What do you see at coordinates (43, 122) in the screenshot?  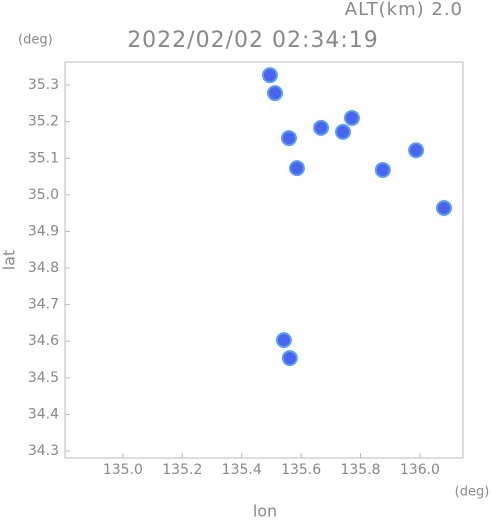 I see `y-tick-label: 35.2` at bounding box center [43, 122].